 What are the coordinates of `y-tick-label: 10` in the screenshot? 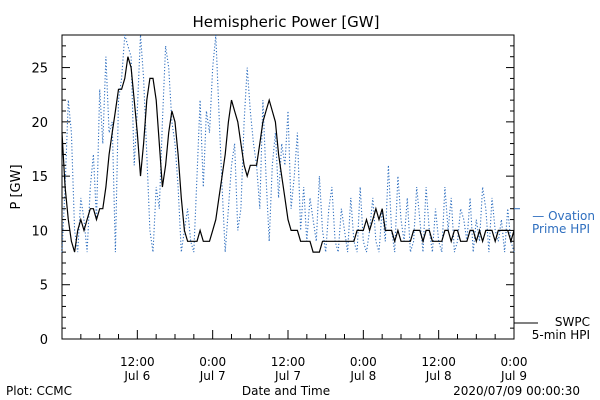 It's located at (39, 231).